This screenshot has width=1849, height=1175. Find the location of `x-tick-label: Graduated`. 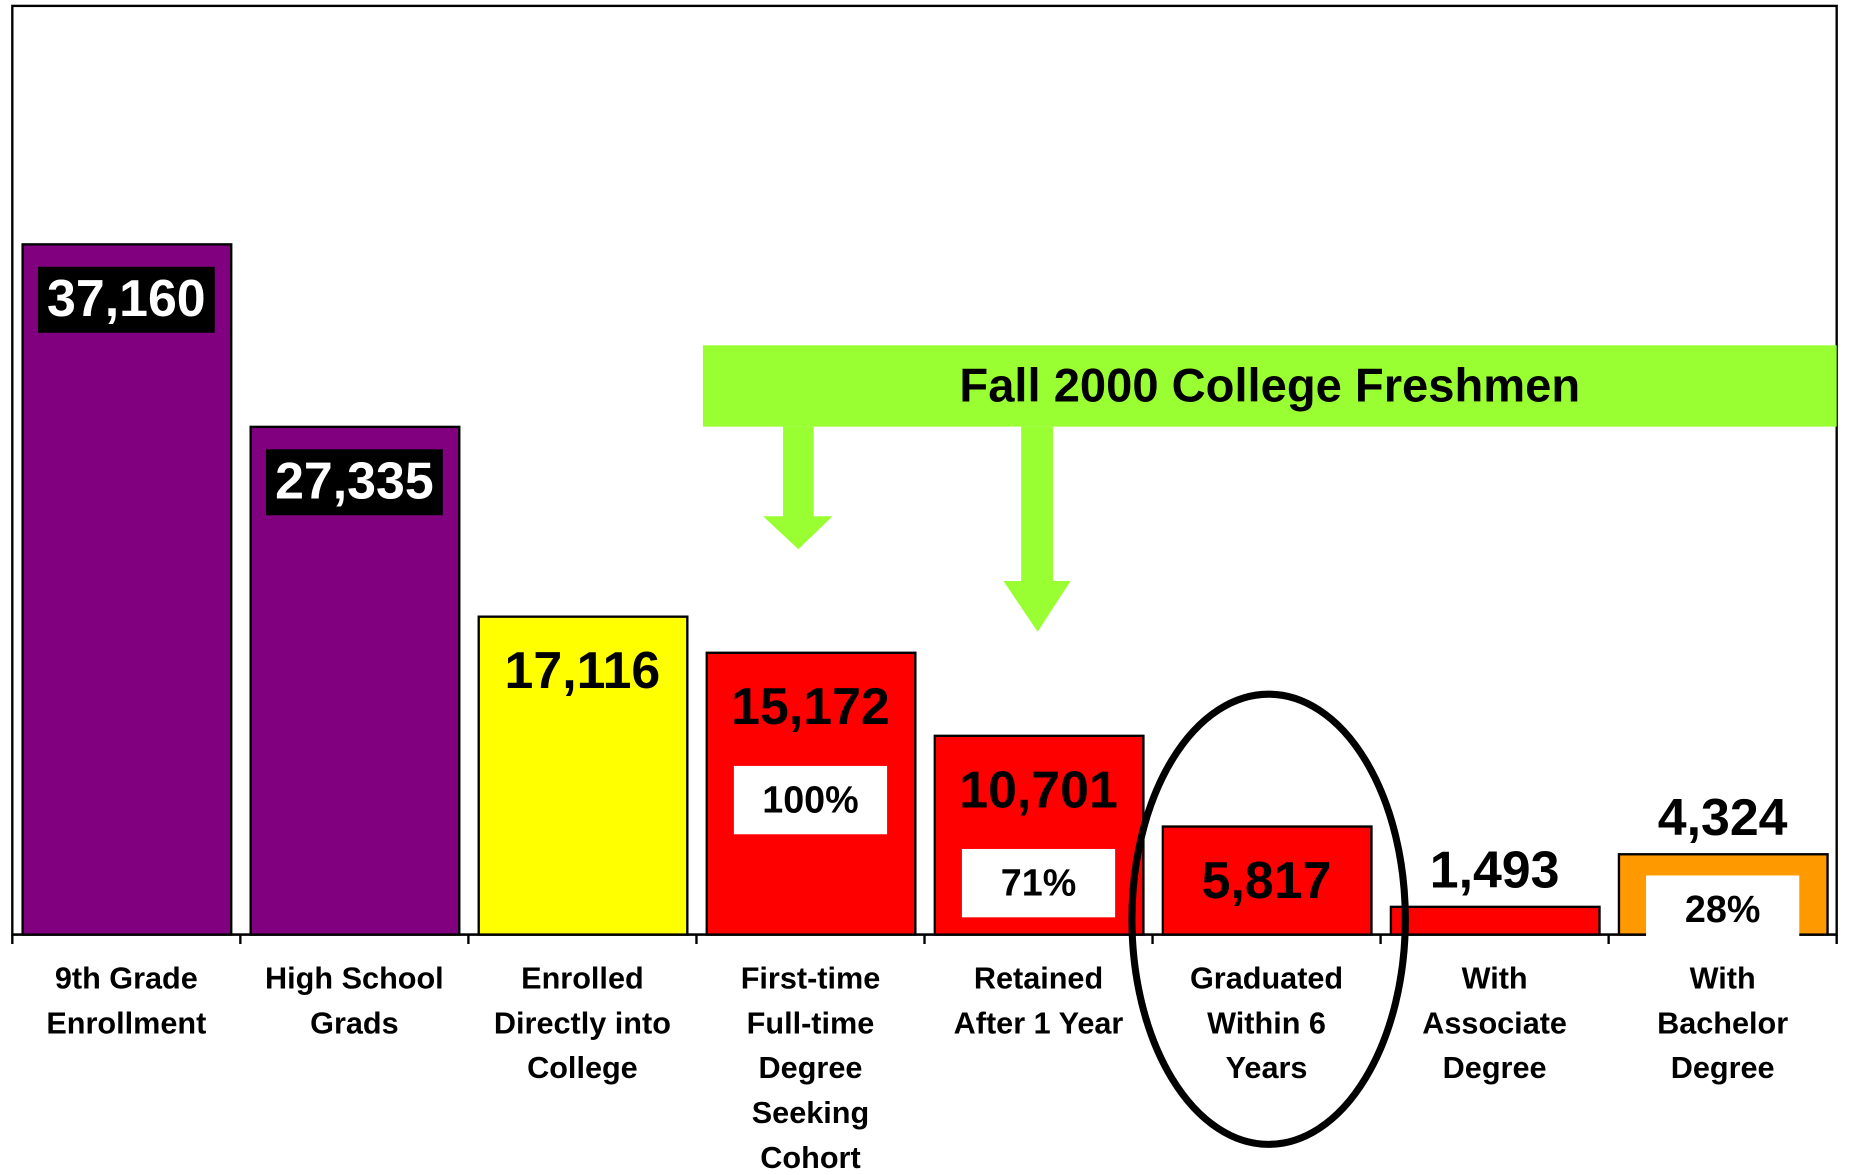

x-tick-label: Graduated is located at coordinates (1266, 979).